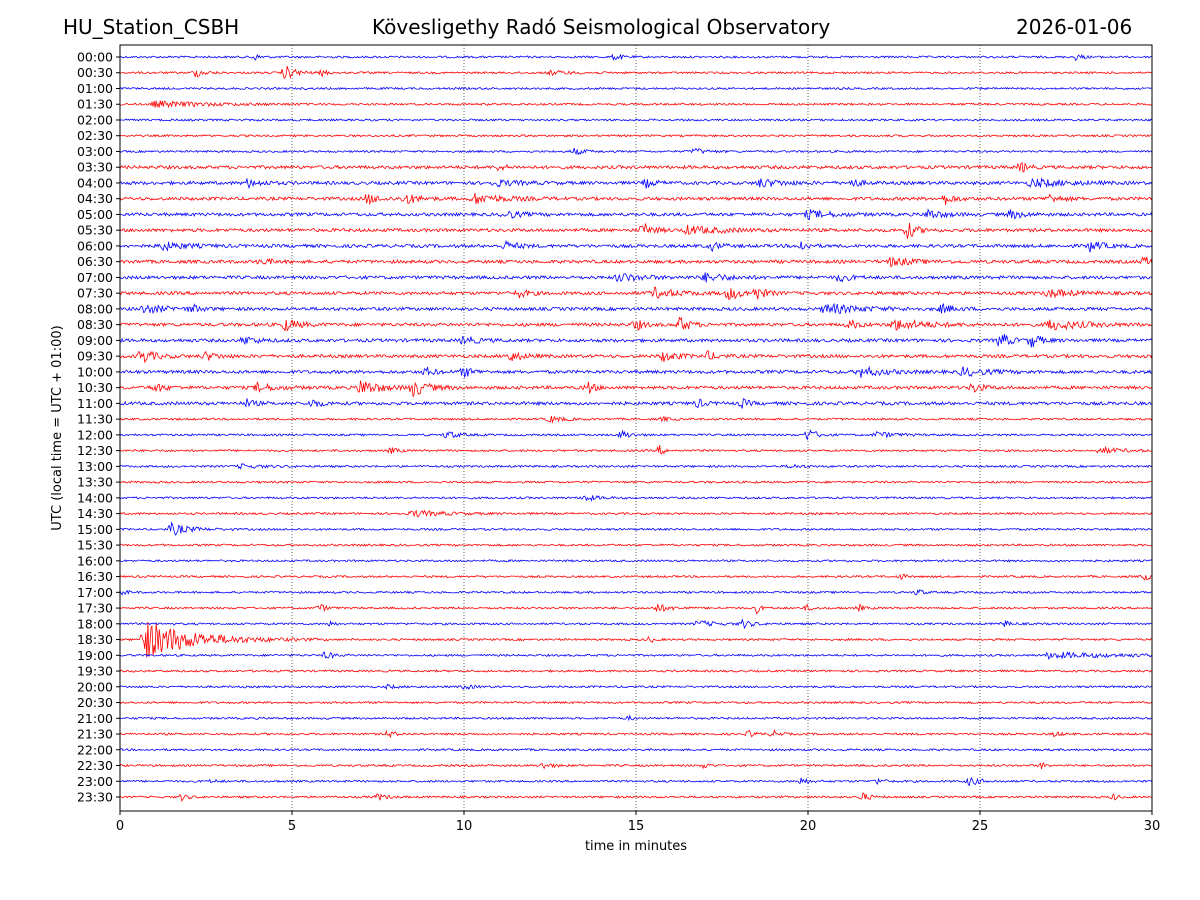 This screenshot has height=900, width=1200. I want to click on y-tick-label: 00:00, so click(95, 57).